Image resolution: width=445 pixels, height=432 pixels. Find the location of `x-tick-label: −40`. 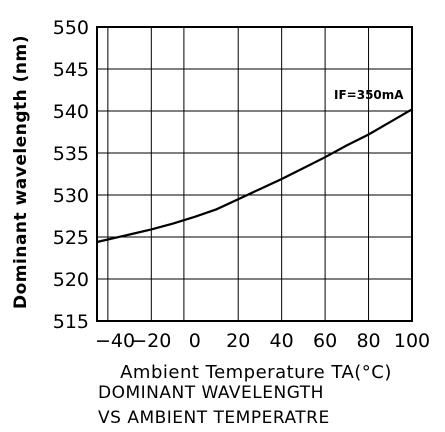

x-tick-label: −40 is located at coordinates (115, 341).